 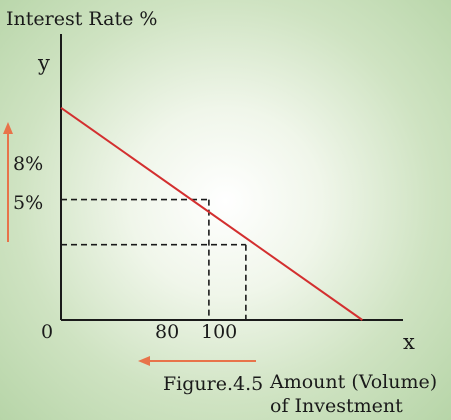 I want to click on origin-label: 0, so click(x=47, y=332).